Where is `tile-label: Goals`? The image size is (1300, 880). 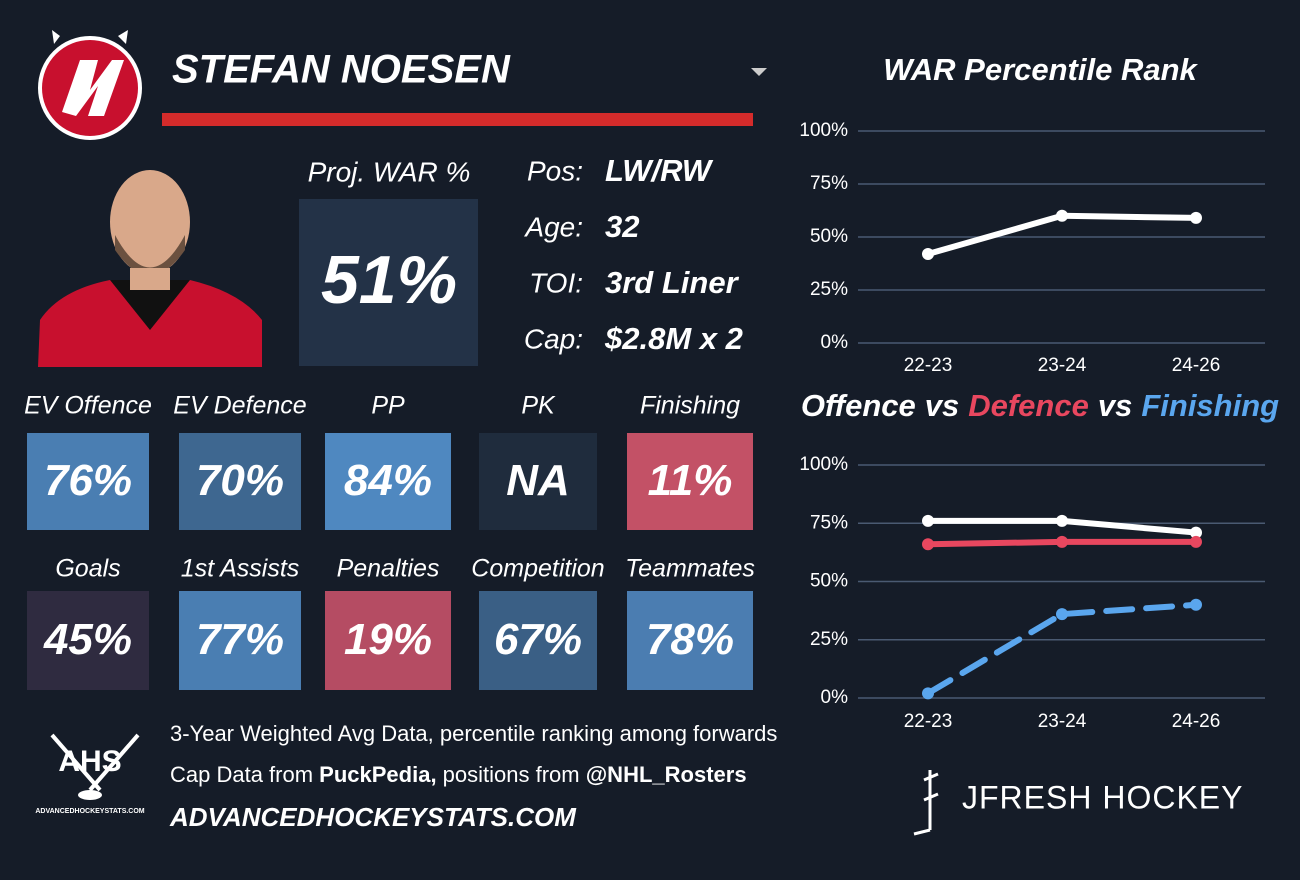
tile-label: Goals is located at coordinates (87, 569).